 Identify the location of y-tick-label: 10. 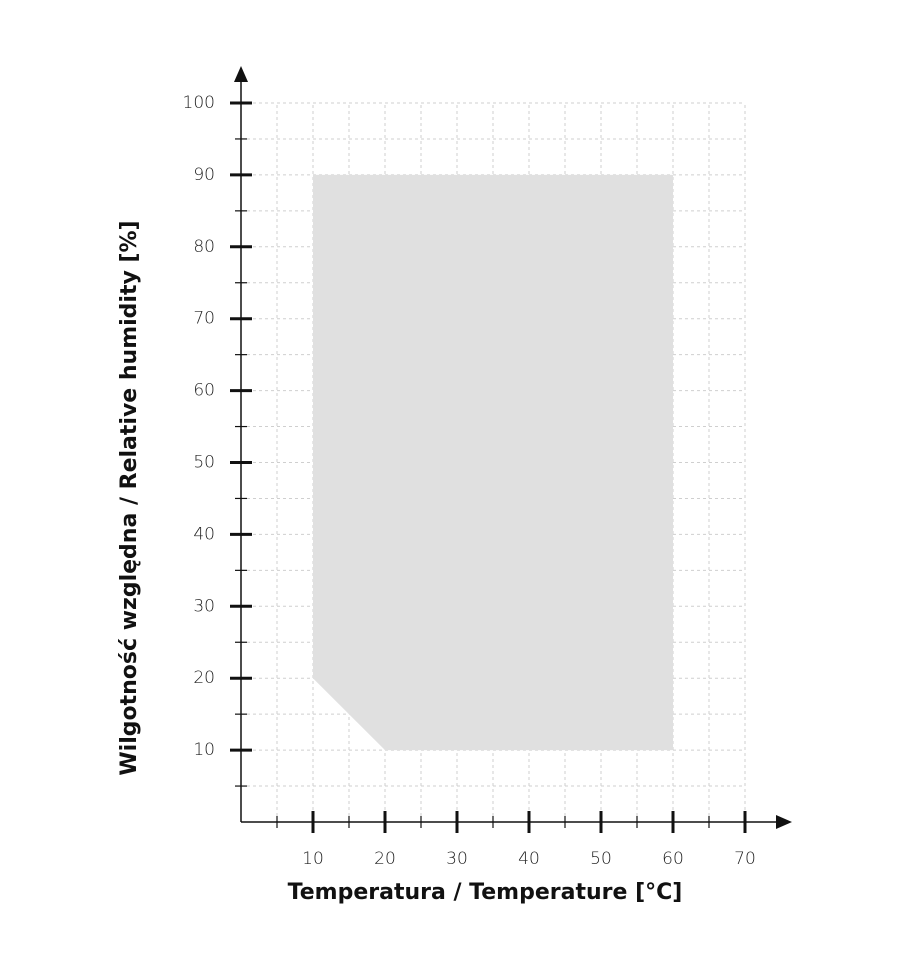
(204, 750).